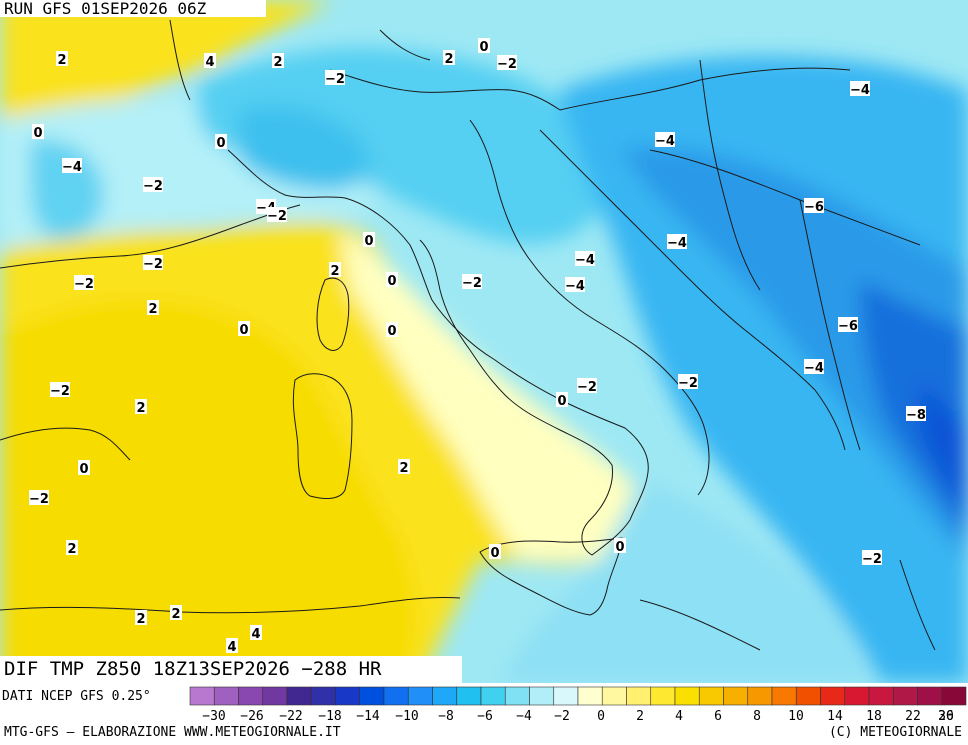 Image resolution: width=968 pixels, height=745 pixels. What do you see at coordinates (76, 696) in the screenshot?
I see `data-source-label: DATI NCEP GFS 0.25°` at bounding box center [76, 696].